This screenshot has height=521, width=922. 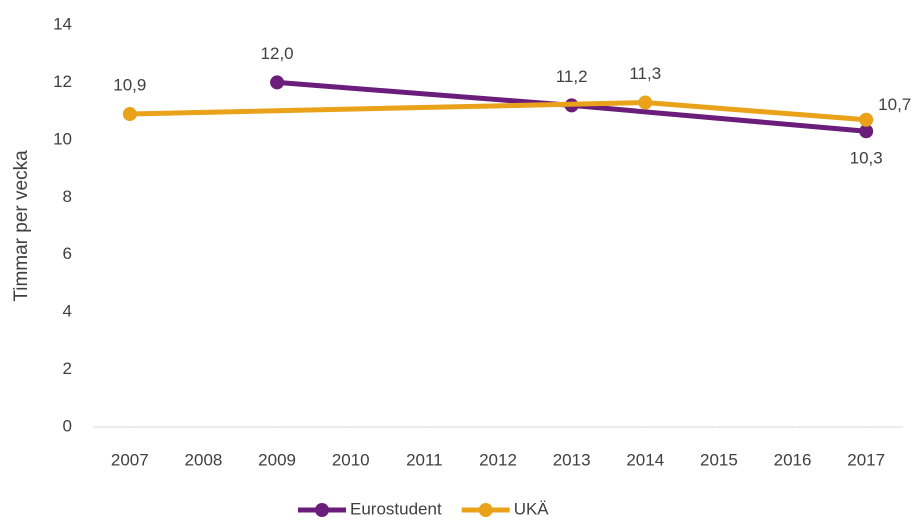 I want to click on x-tick-label: 2017, so click(x=866, y=459).